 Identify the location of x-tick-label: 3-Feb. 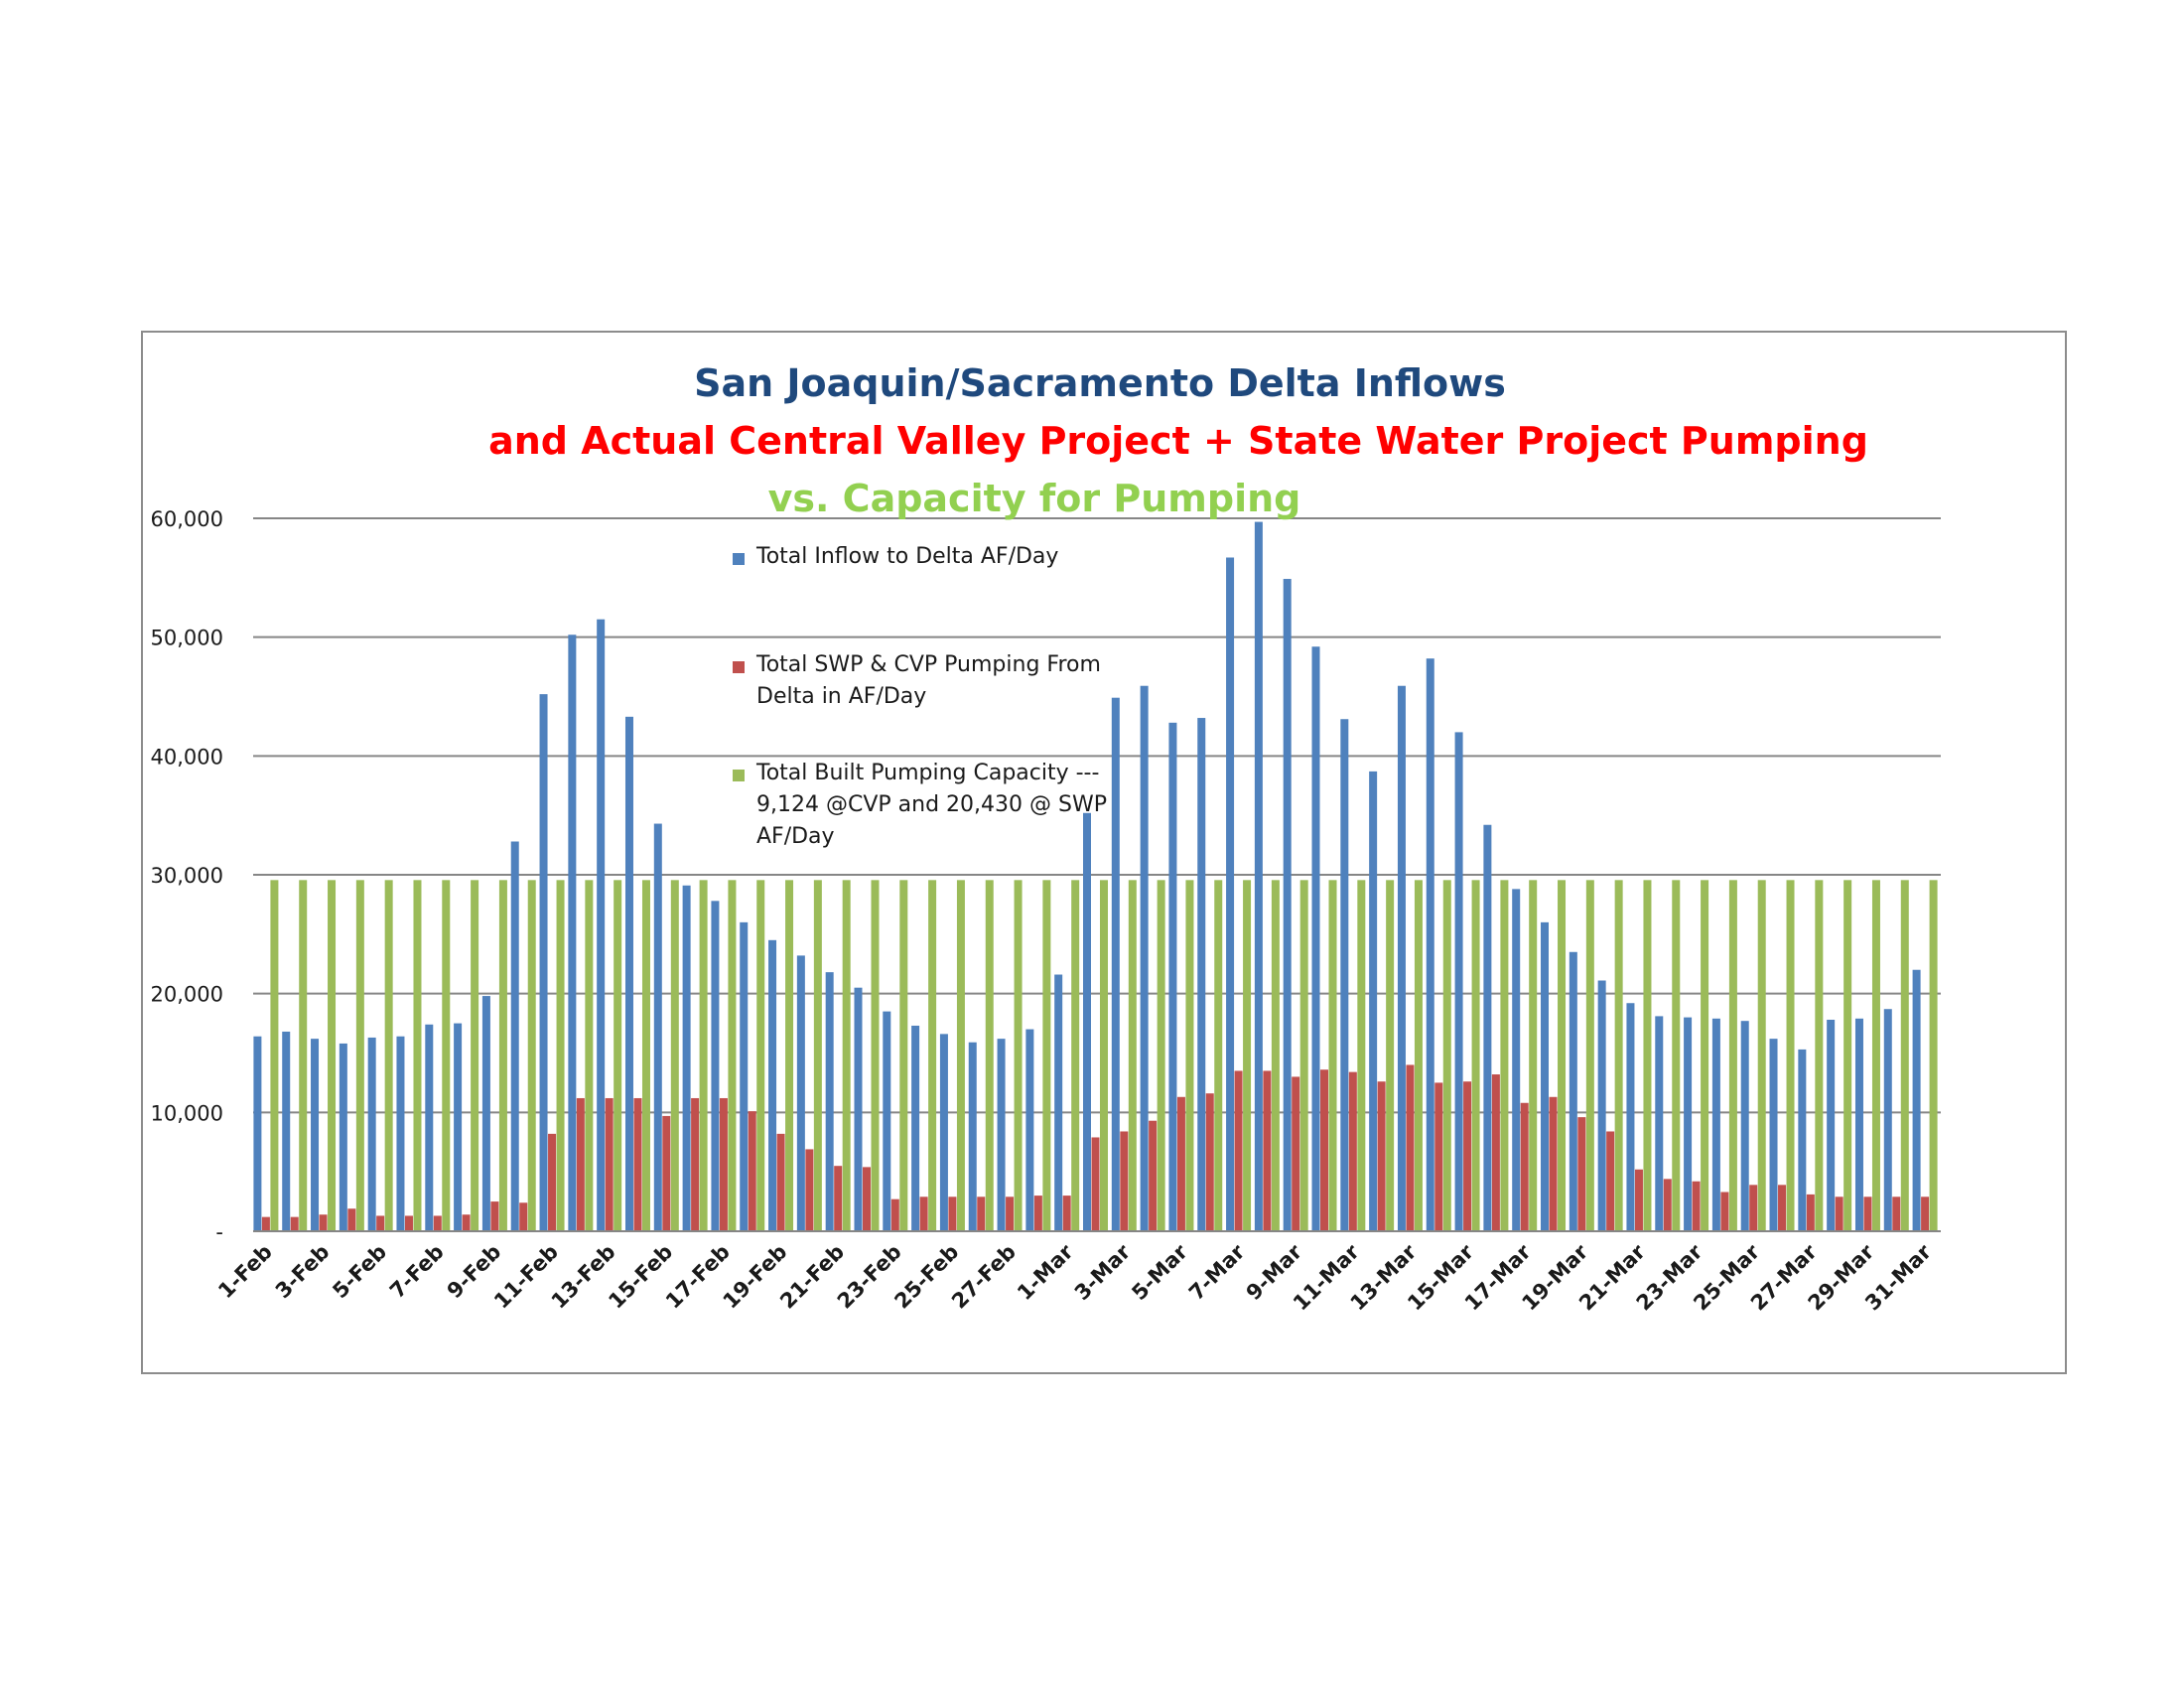
(303, 1272).